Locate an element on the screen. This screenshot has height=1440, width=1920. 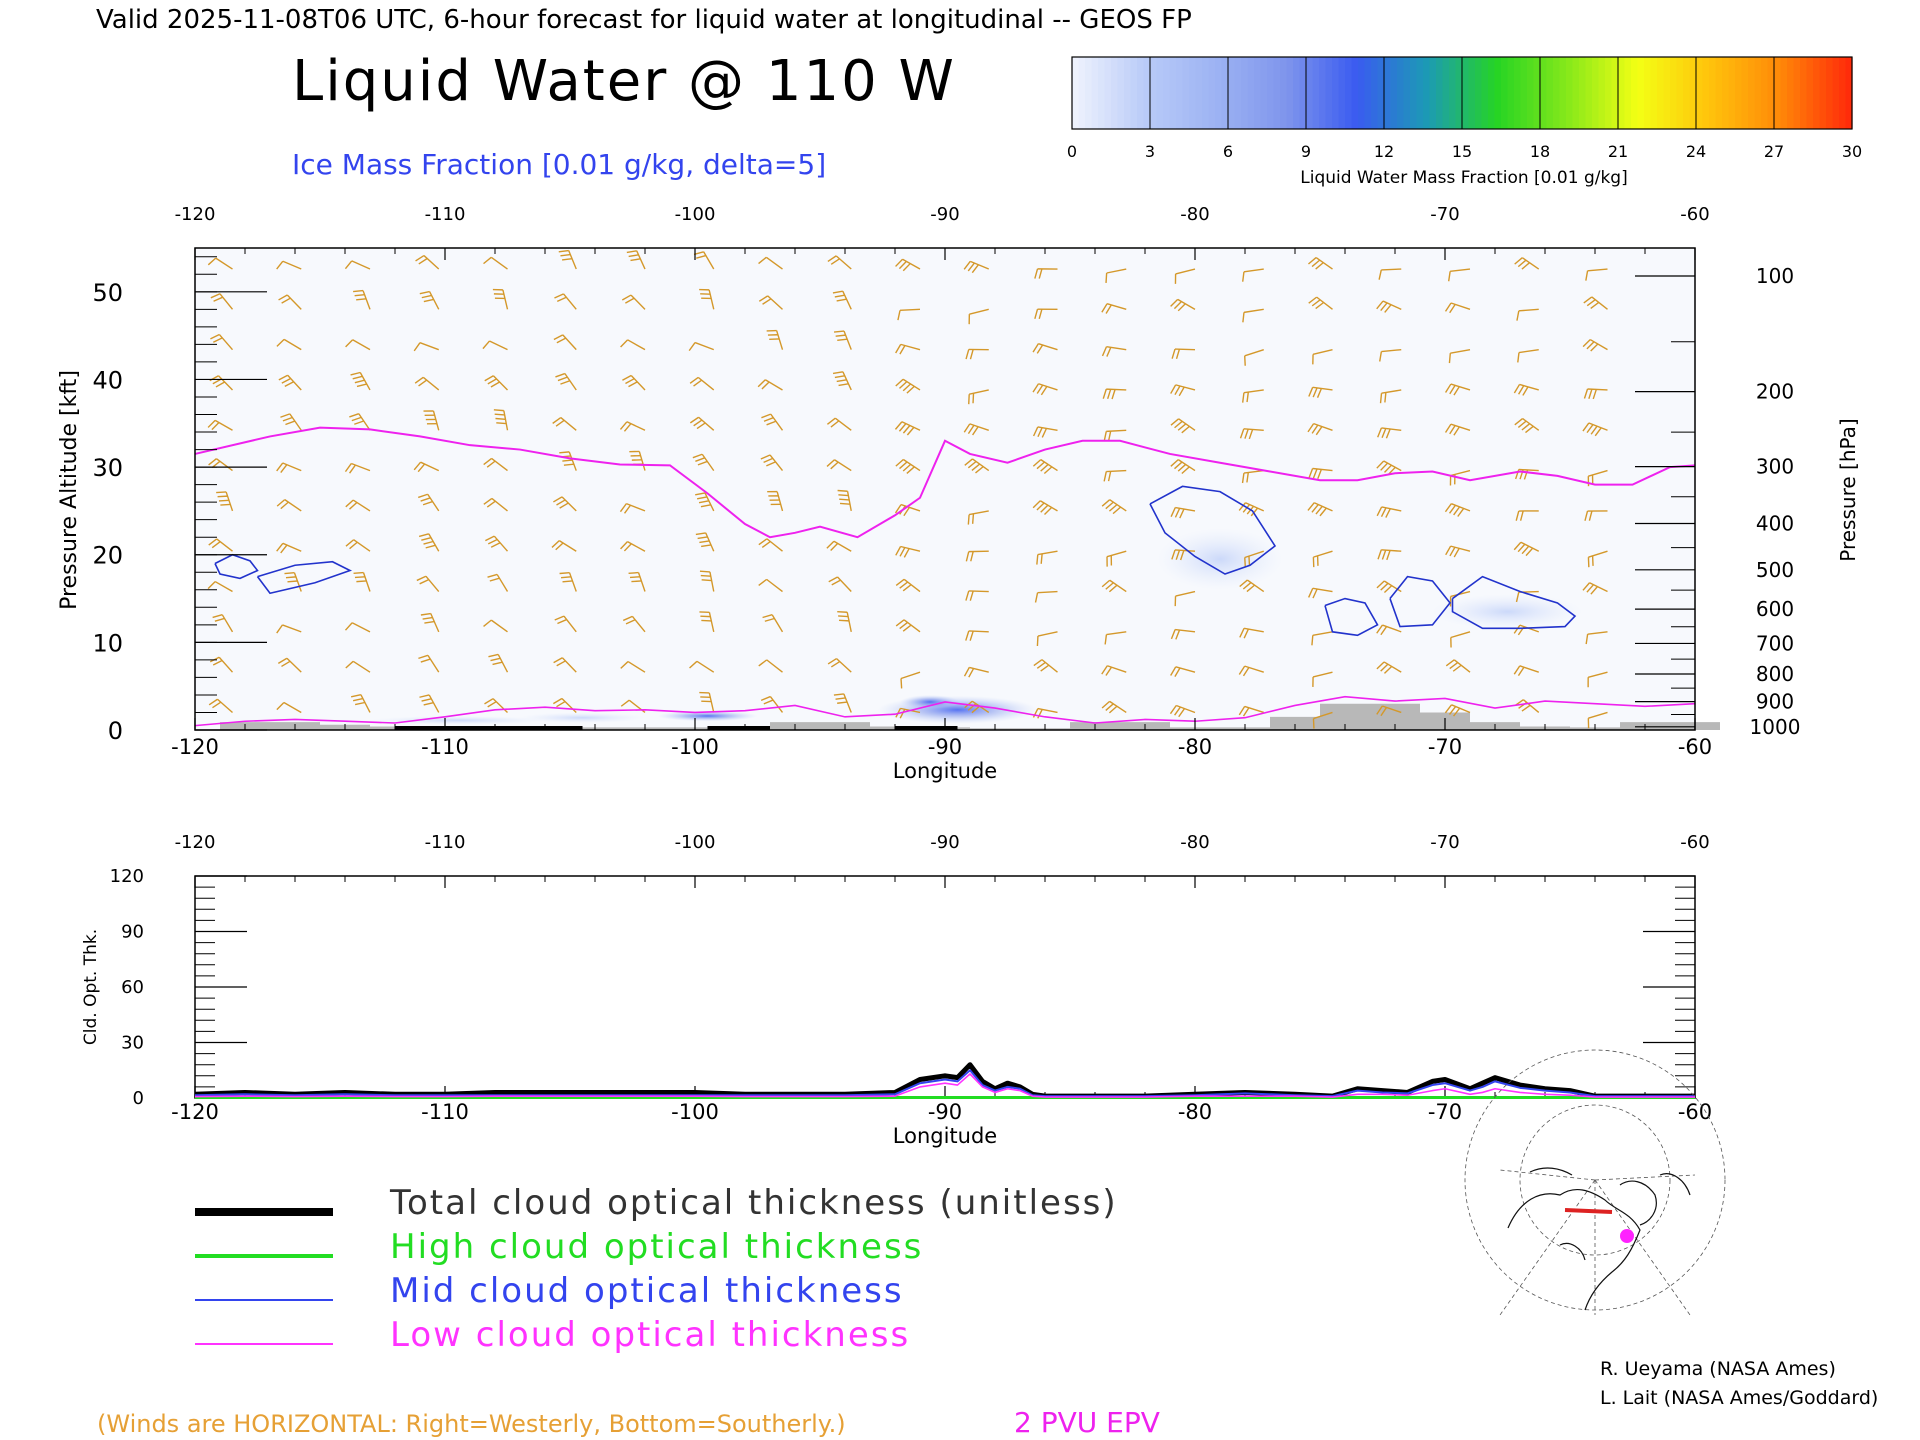
x-tick-label-top: -90 is located at coordinates (944, 214).